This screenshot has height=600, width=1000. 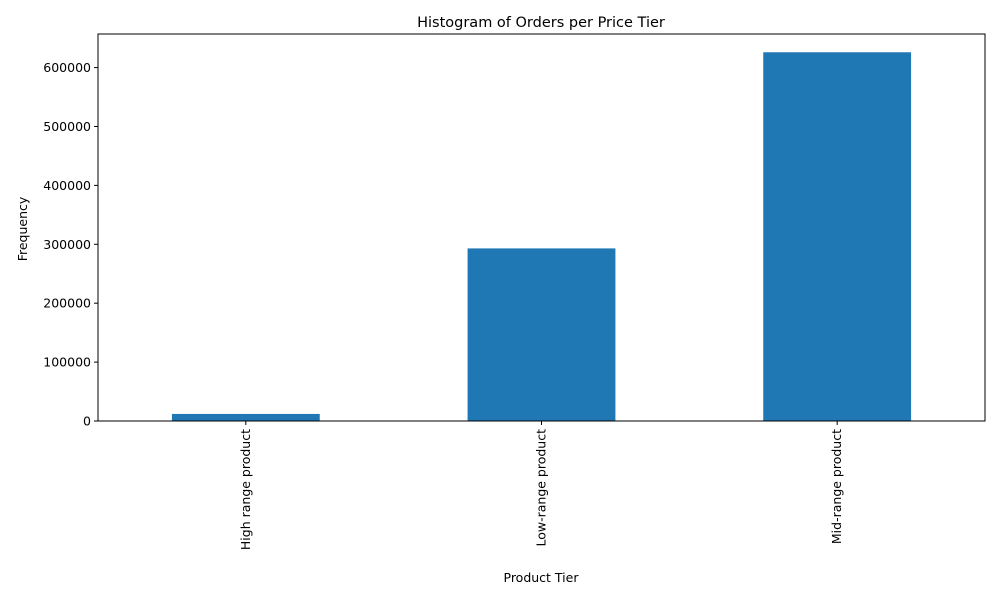 I want to click on y-tick-label: 500000, so click(x=67, y=126).